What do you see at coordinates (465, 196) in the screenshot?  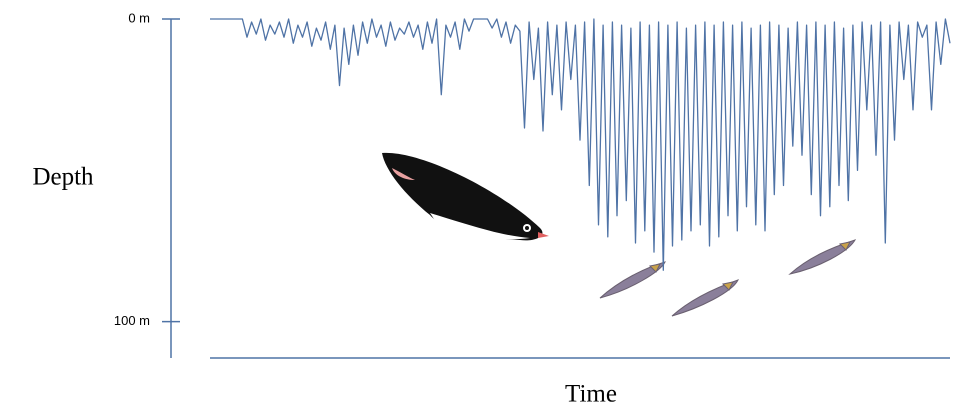 I see `penguin` at bounding box center [465, 196].